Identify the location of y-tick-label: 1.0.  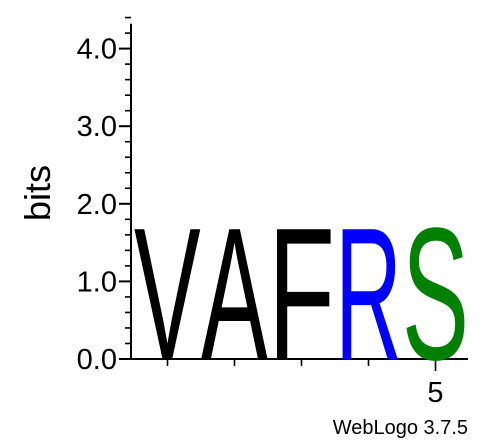
(97, 282).